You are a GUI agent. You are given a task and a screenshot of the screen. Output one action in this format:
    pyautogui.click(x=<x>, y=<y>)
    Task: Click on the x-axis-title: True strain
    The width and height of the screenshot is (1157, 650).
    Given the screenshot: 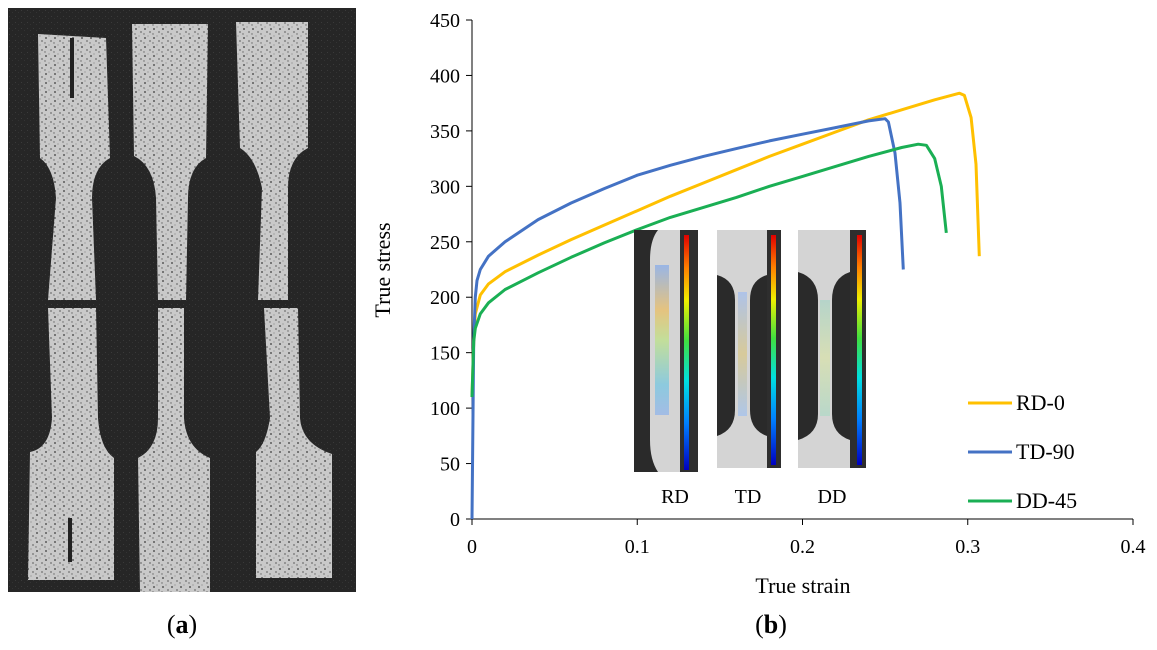 What is the action you would take?
    pyautogui.click(x=802, y=585)
    